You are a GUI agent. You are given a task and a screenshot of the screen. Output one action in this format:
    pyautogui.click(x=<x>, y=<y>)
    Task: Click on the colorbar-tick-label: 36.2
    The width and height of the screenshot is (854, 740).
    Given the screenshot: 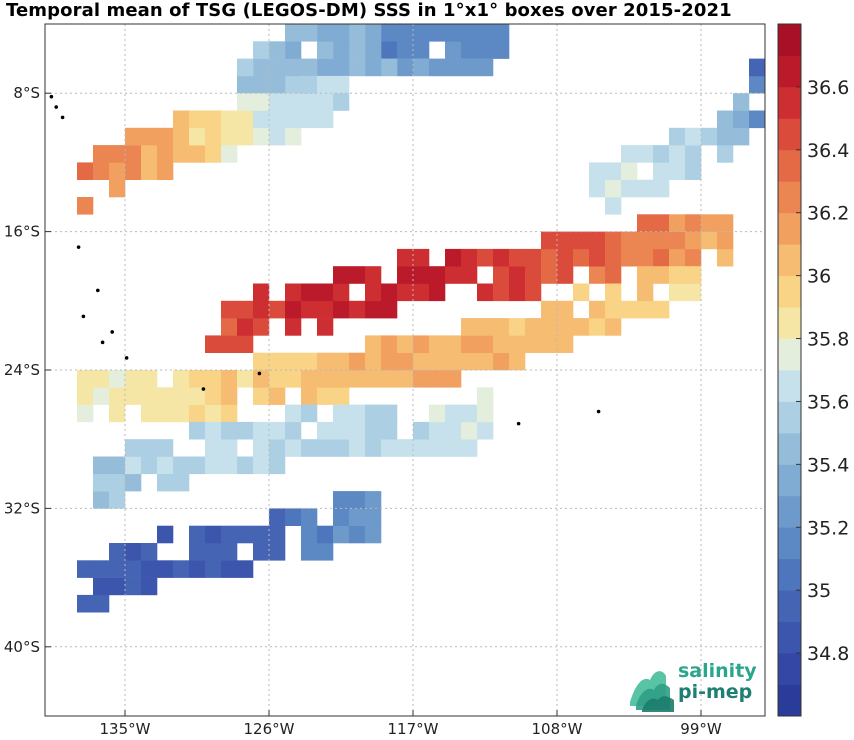 What is the action you would take?
    pyautogui.click(x=828, y=214)
    